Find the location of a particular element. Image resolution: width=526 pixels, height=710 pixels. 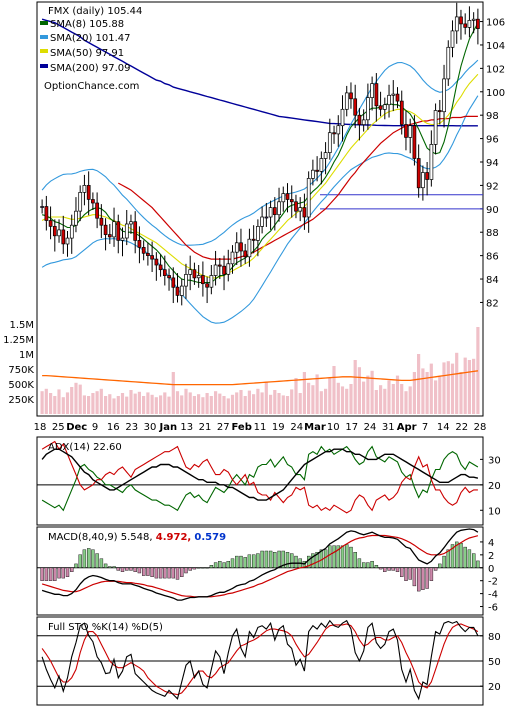

date-tick-label: 11 is located at coordinates (260, 427).